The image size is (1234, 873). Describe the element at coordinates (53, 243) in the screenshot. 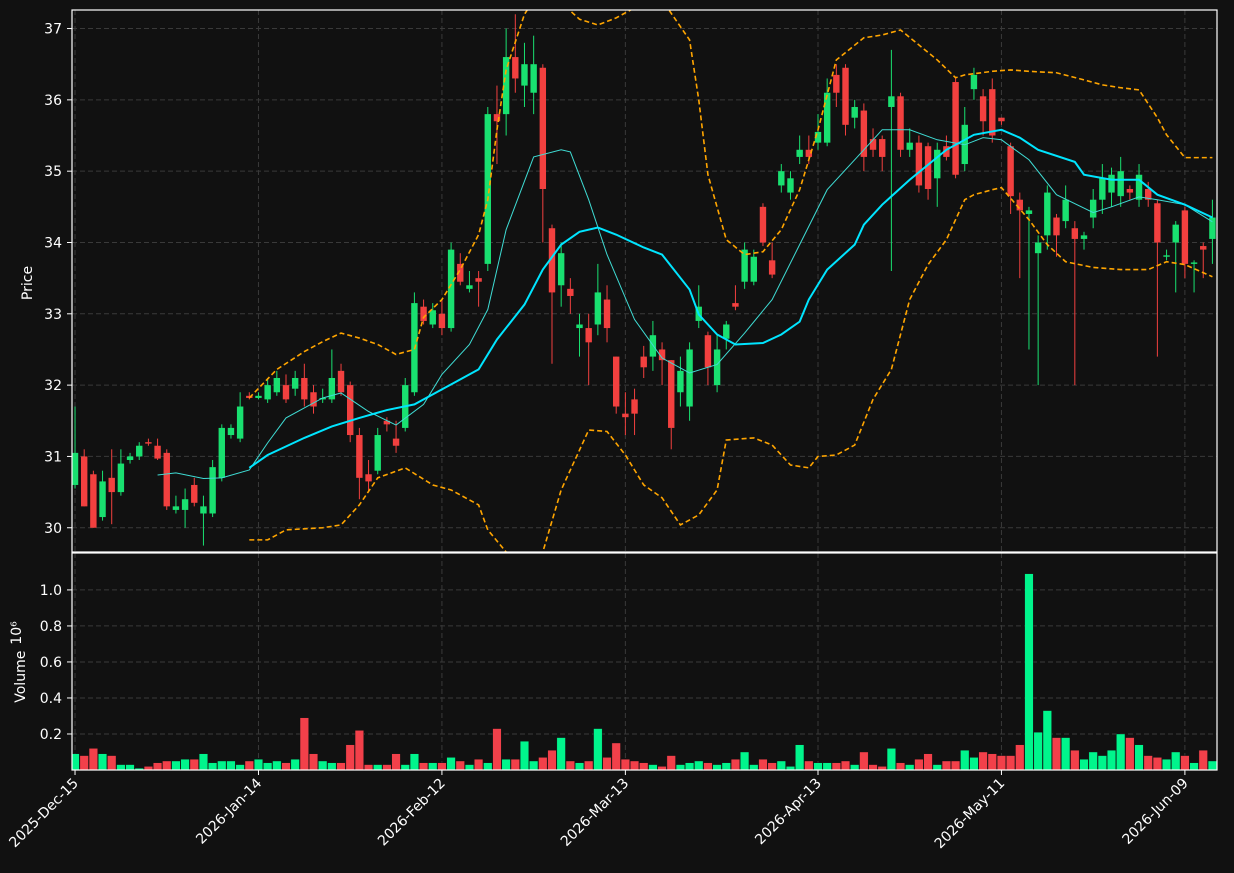

I see `y-tick-label: 34` at that location.